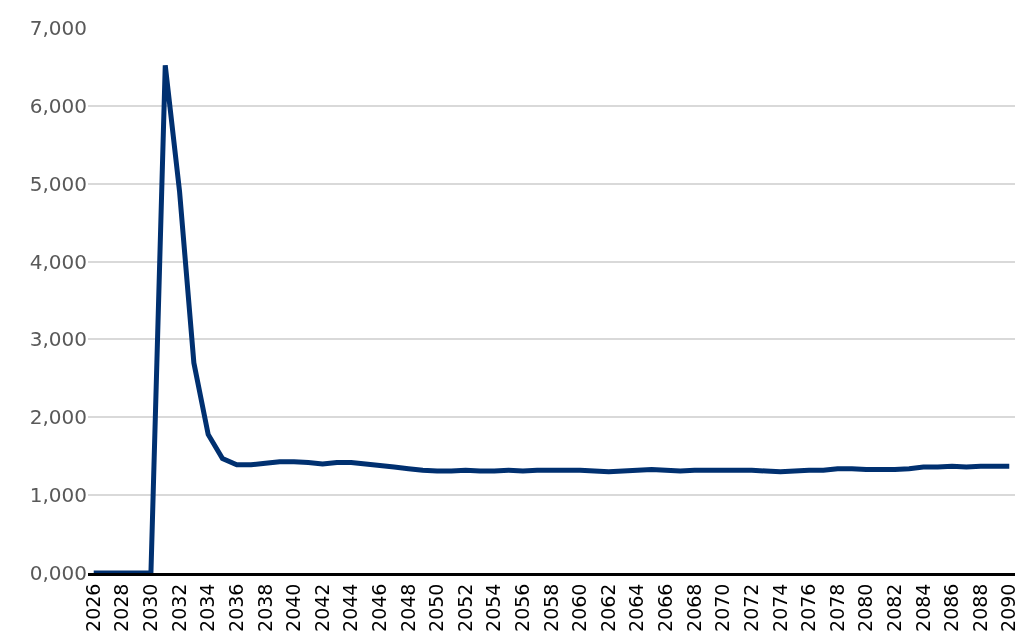 This screenshot has height=643, width=1027. Describe the element at coordinates (350, 607) in the screenshot. I see `x-tick-label: 2044` at that location.